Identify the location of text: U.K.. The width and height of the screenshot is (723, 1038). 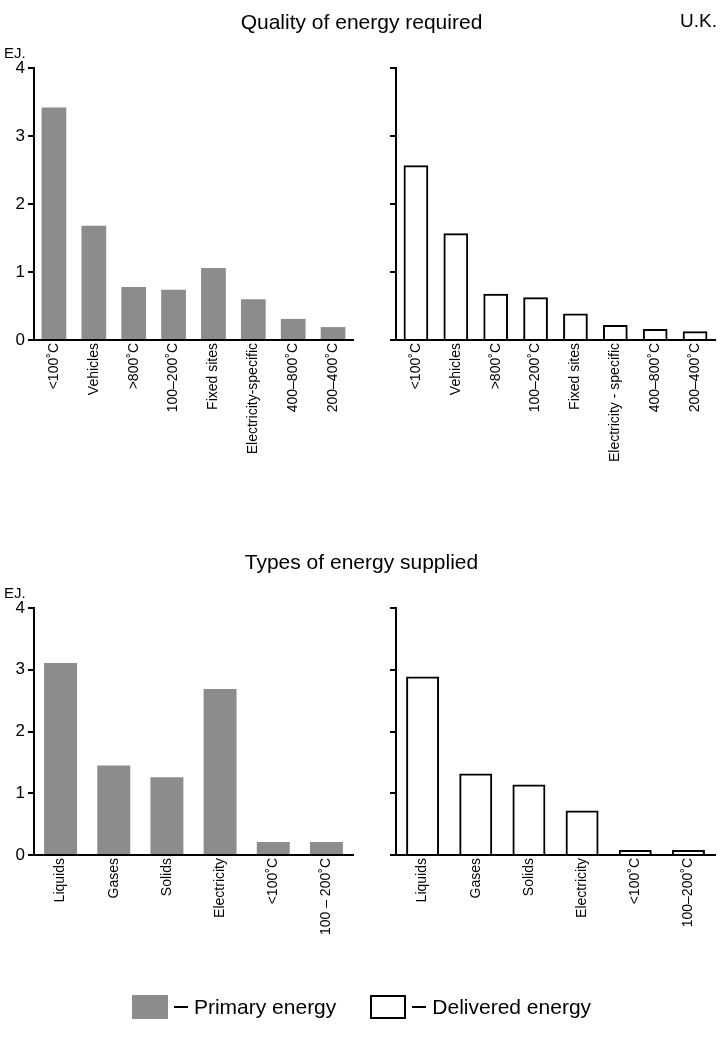
(698, 21).